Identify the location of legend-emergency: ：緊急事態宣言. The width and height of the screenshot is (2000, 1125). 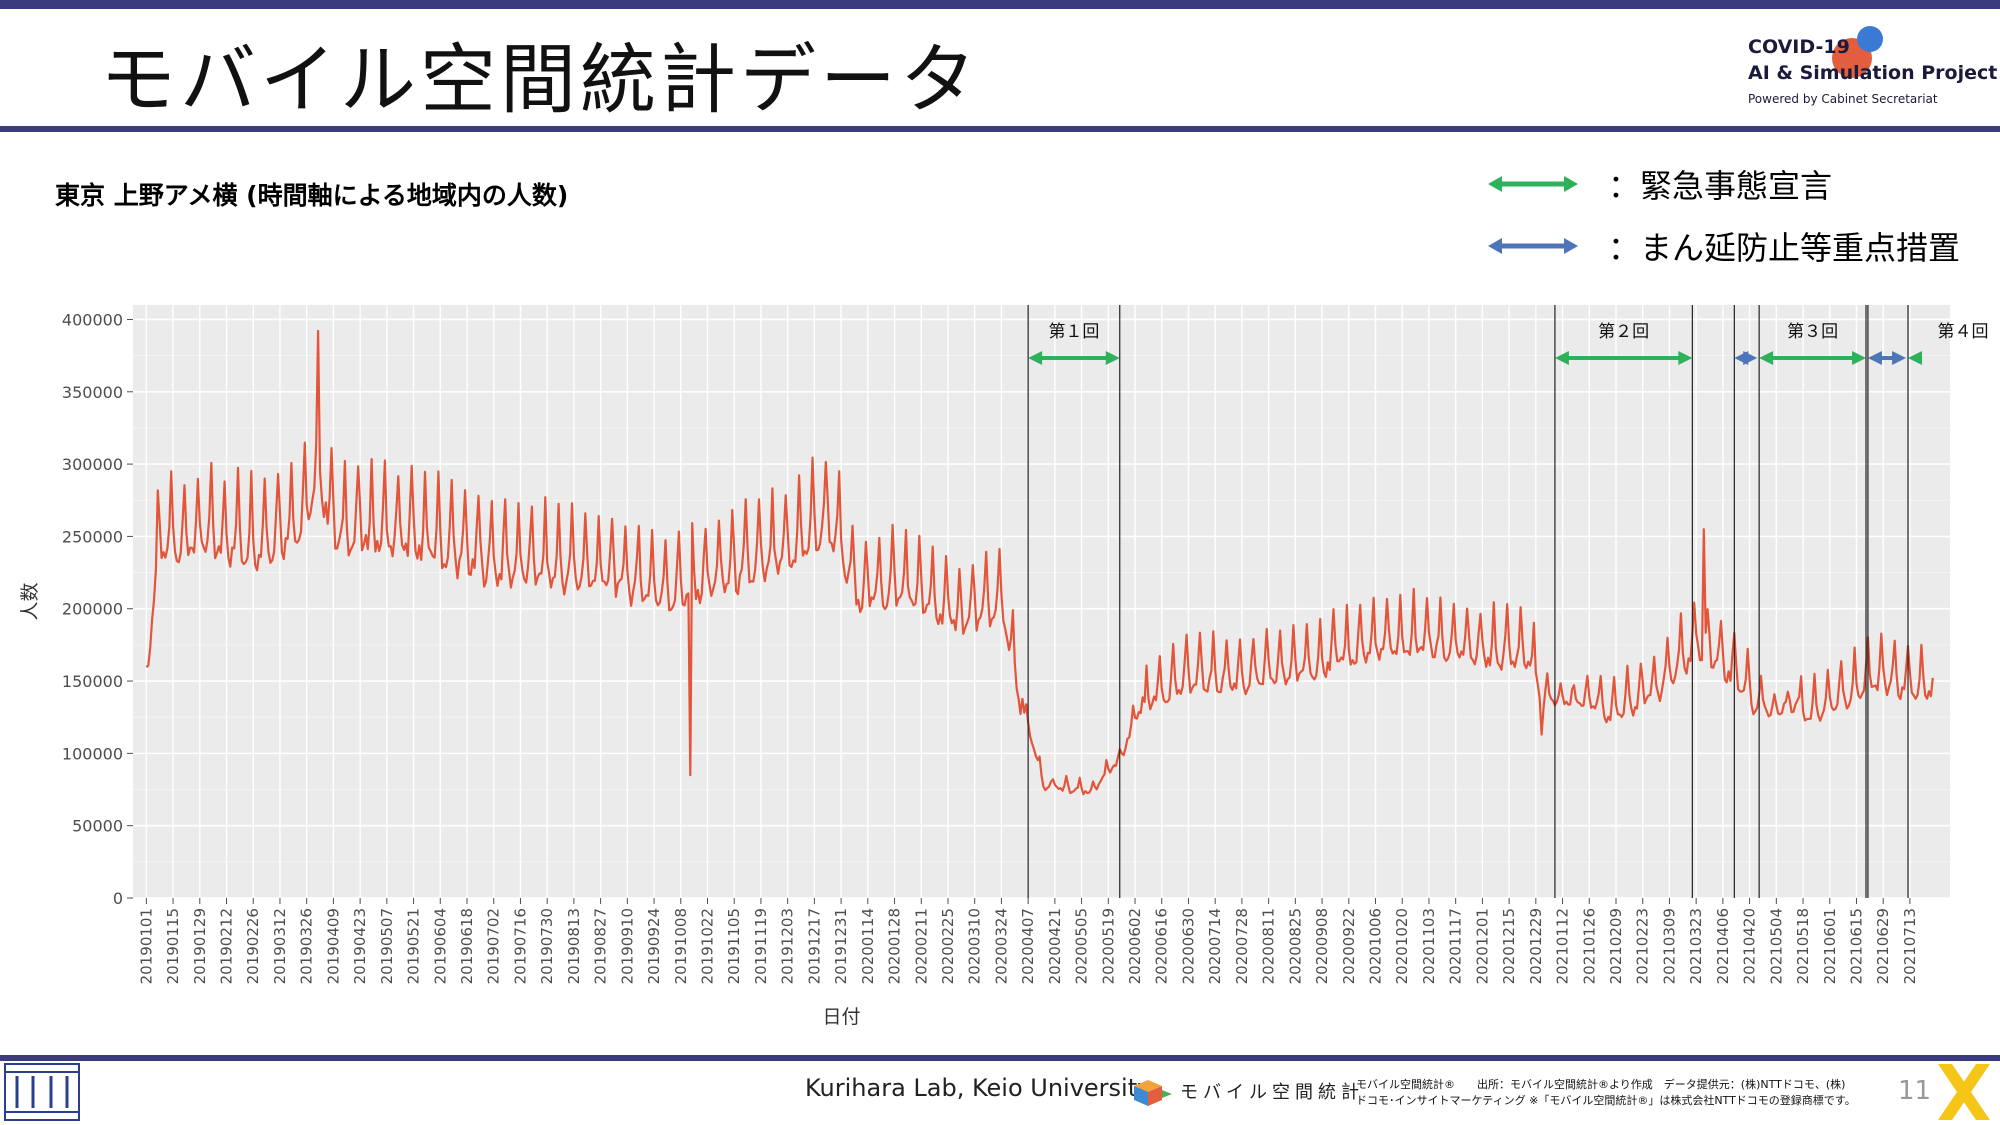
(1660, 184).